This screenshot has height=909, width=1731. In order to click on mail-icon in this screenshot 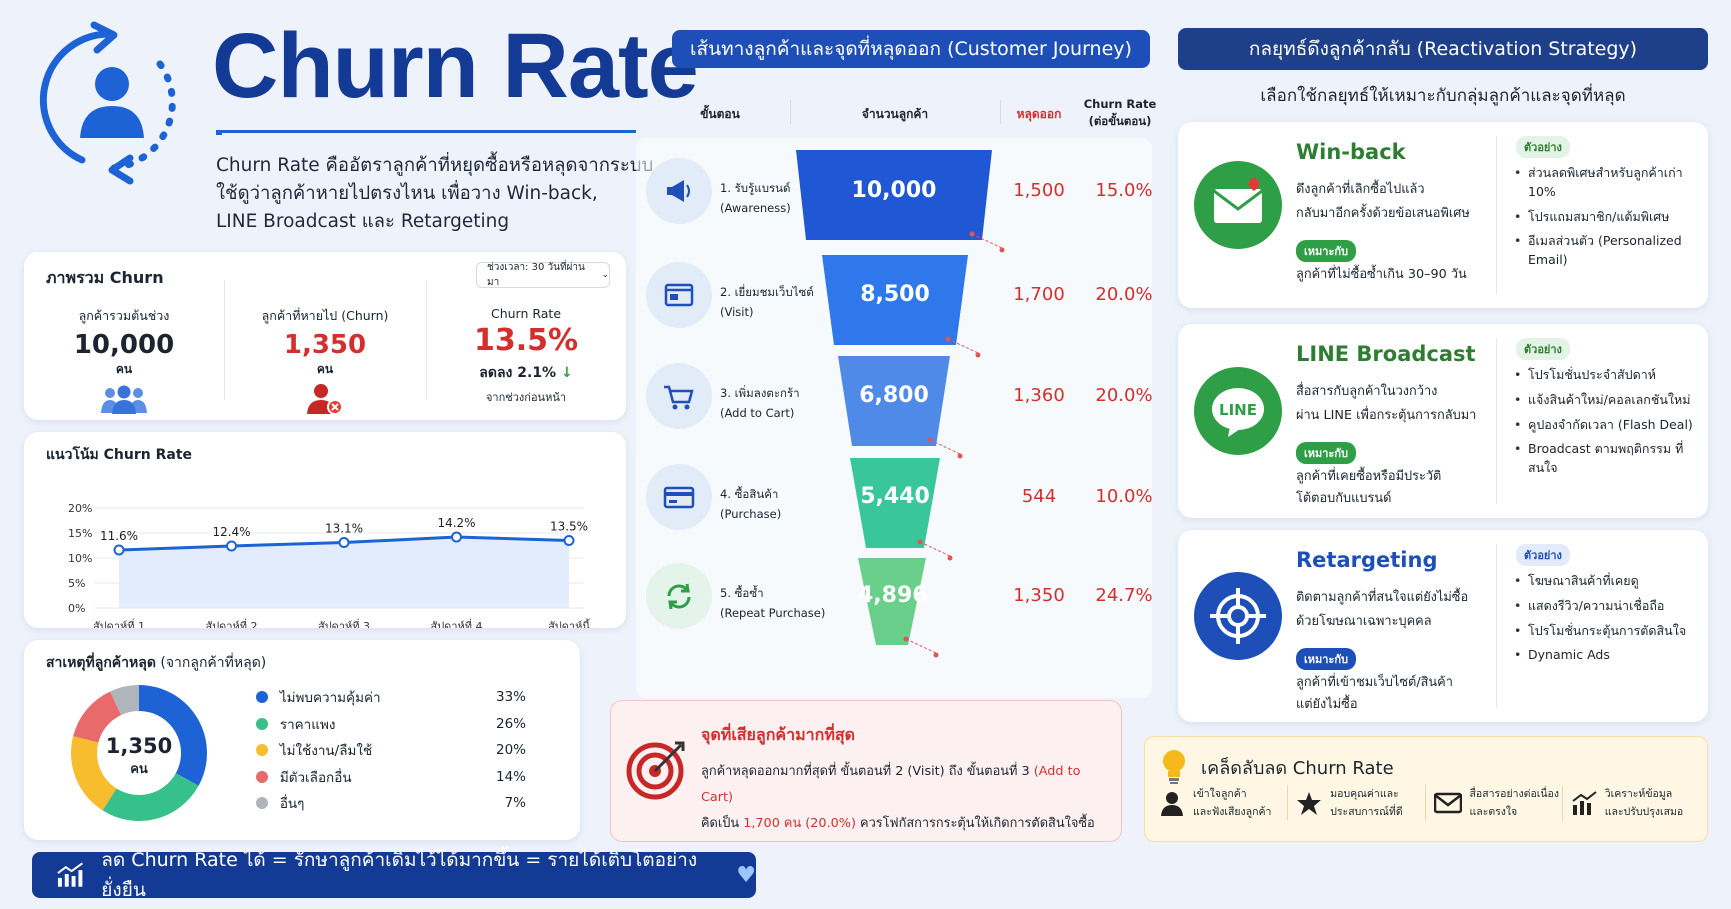, I will do `click(1447, 803)`.